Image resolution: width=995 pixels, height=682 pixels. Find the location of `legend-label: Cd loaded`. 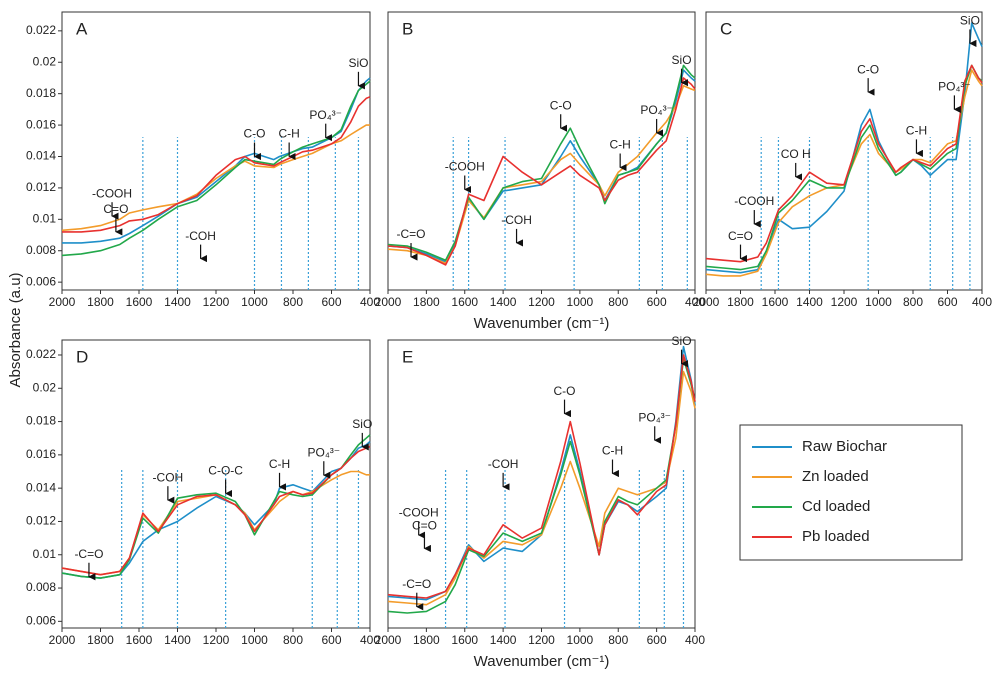

legend-label: Cd loaded is located at coordinates (836, 506).